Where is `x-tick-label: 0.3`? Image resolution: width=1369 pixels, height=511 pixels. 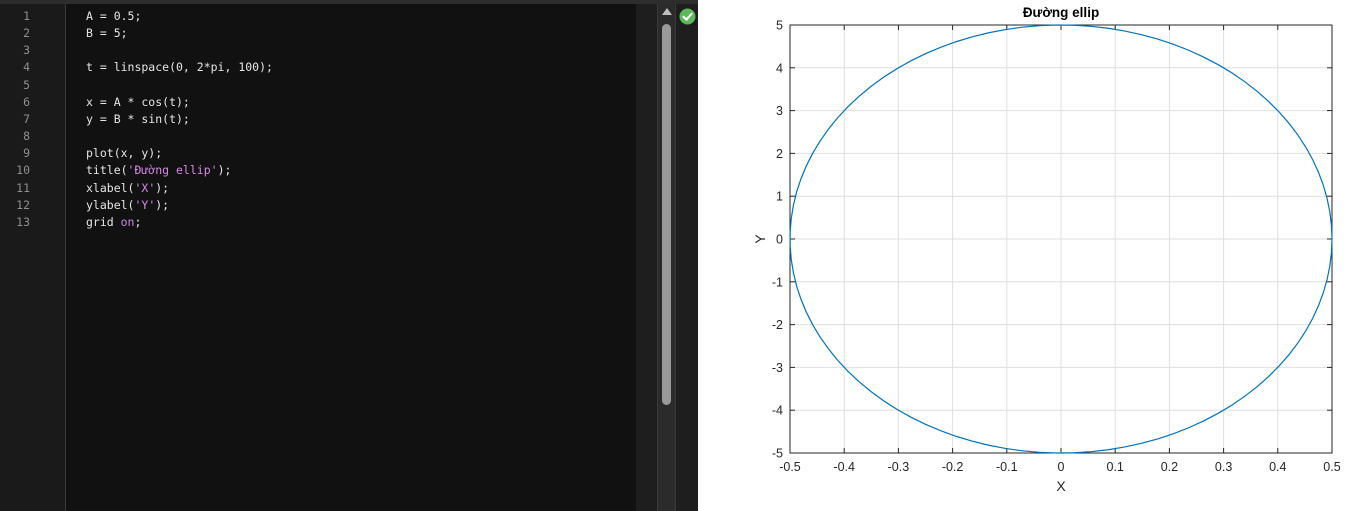 x-tick-label: 0.3 is located at coordinates (1223, 467).